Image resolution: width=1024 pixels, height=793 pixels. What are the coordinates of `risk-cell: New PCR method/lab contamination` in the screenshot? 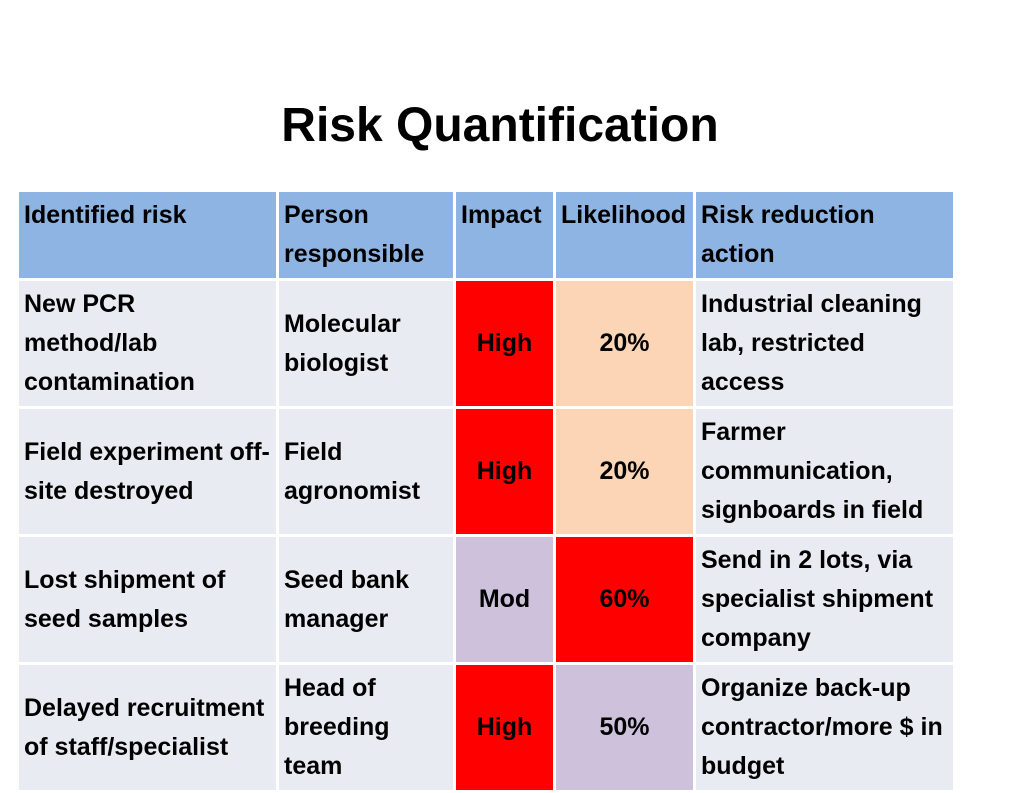 It's located at (147, 343).